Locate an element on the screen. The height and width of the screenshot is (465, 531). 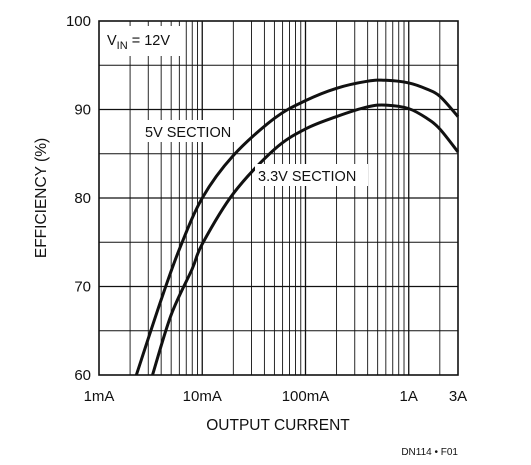
series-label-3v3-bg is located at coordinates (311, 175).